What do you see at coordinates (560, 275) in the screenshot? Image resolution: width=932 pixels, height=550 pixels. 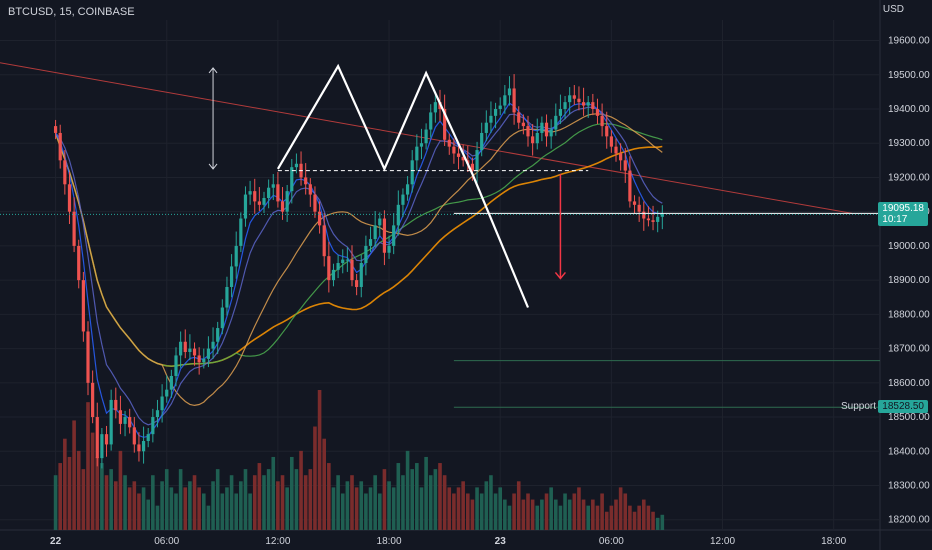 I see `target-arrow-down-head` at bounding box center [560, 275].